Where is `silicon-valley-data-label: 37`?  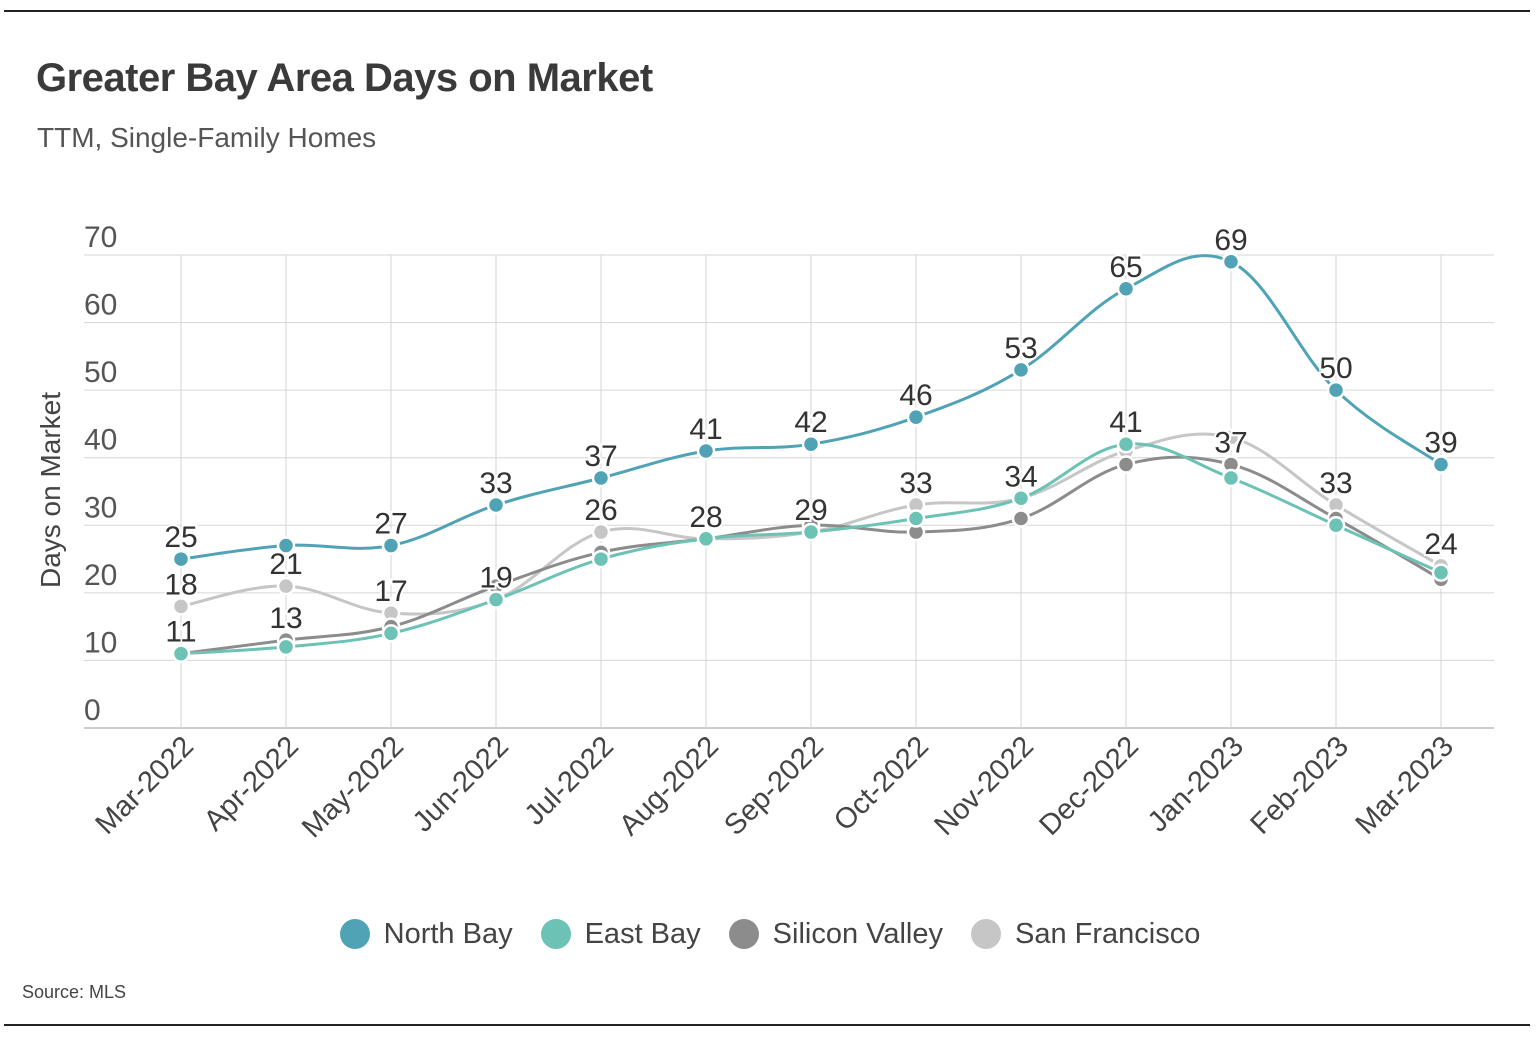 silicon-valley-data-label: 37 is located at coordinates (1230, 442).